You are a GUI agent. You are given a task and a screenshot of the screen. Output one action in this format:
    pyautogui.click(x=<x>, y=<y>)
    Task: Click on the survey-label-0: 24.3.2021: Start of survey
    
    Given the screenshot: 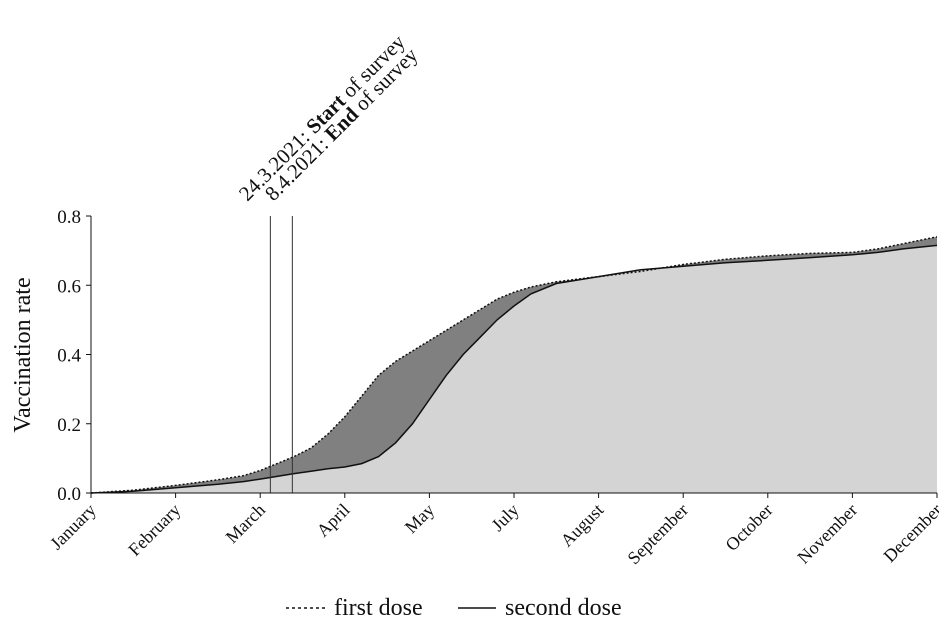 What is the action you would take?
    pyautogui.click(x=322, y=117)
    